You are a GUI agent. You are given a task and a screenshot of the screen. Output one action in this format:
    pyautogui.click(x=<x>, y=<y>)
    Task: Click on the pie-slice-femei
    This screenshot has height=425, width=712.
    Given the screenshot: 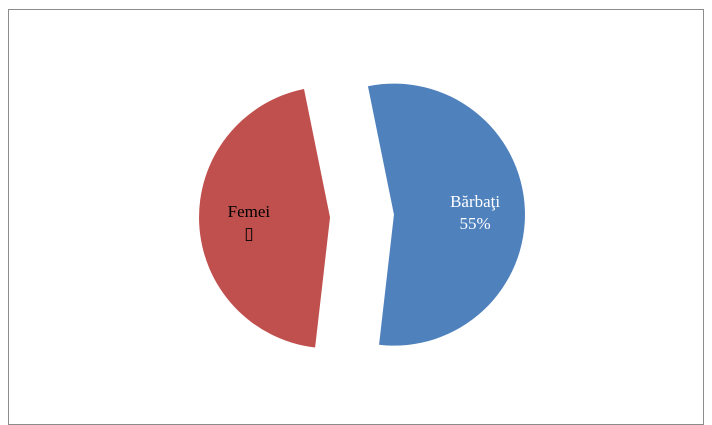 What is the action you would take?
    pyautogui.click(x=265, y=218)
    